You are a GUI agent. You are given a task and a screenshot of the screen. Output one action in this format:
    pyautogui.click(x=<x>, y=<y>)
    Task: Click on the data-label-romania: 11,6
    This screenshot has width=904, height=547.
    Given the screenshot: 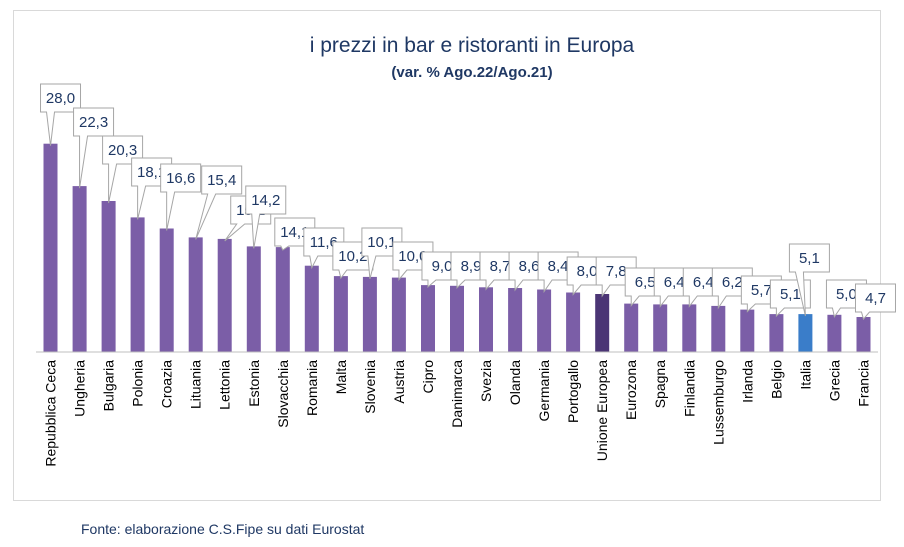 What is the action you would take?
    pyautogui.click(x=324, y=248)
    